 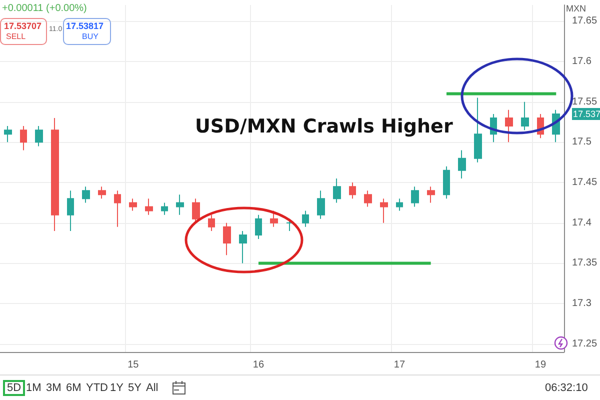 What do you see at coordinates (586, 114) in the screenshot?
I see `text: 17.537` at bounding box center [586, 114].